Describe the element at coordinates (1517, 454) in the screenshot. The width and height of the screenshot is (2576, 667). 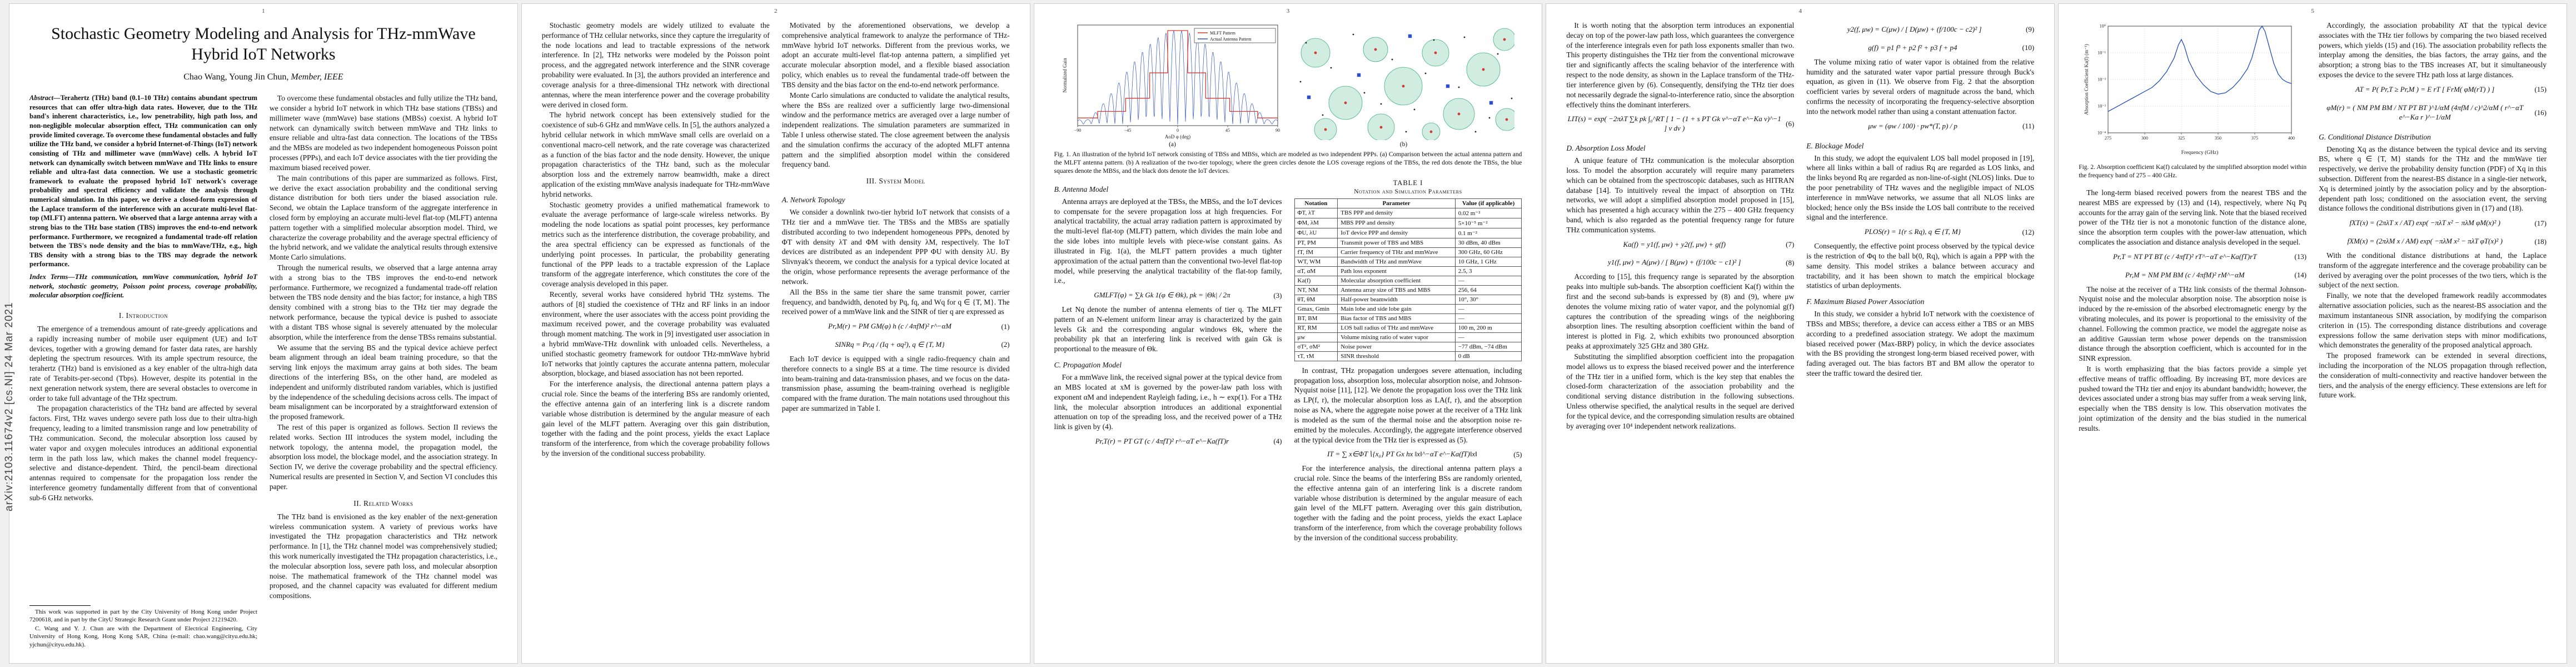
I see `equation-number: (5)` at that location.